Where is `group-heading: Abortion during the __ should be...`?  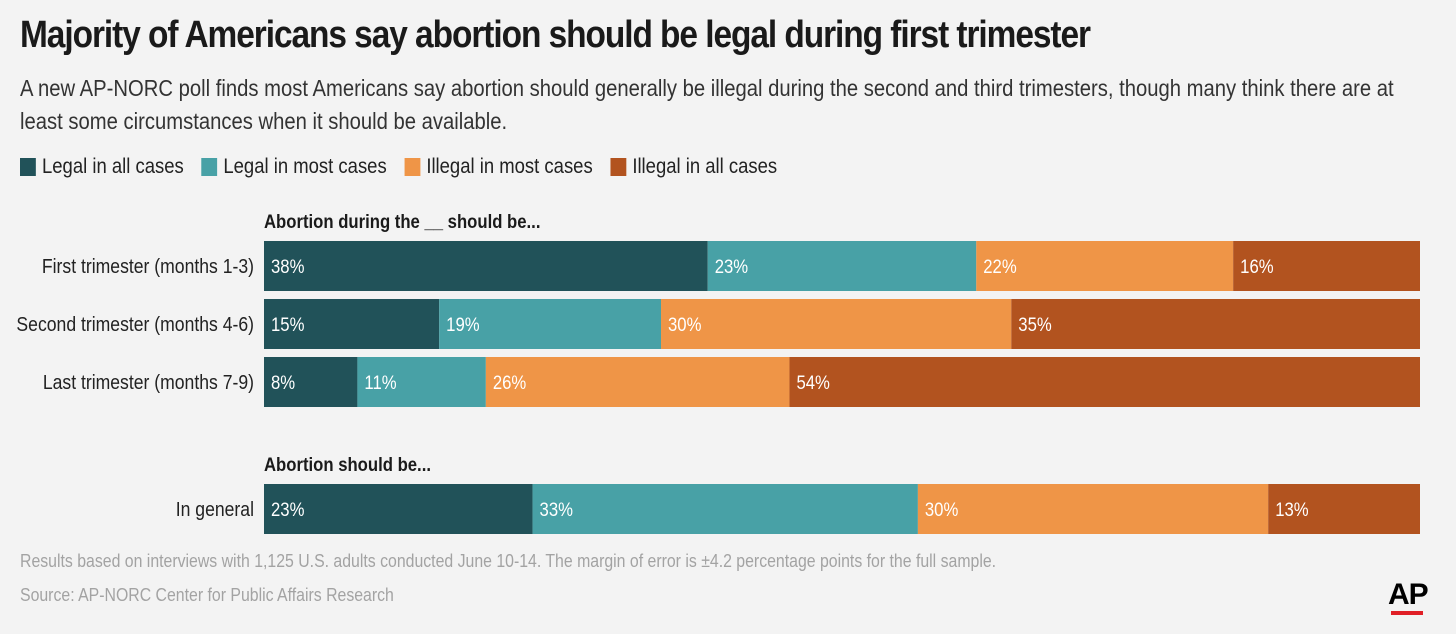 group-heading: Abortion during the __ should be... is located at coordinates (402, 221).